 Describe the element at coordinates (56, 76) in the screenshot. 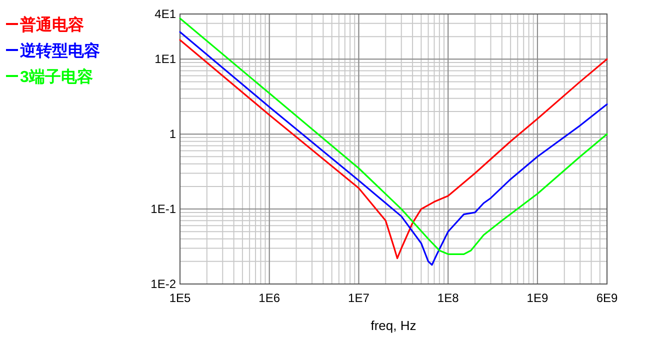

I see `legend-label: 3端子电容` at that location.